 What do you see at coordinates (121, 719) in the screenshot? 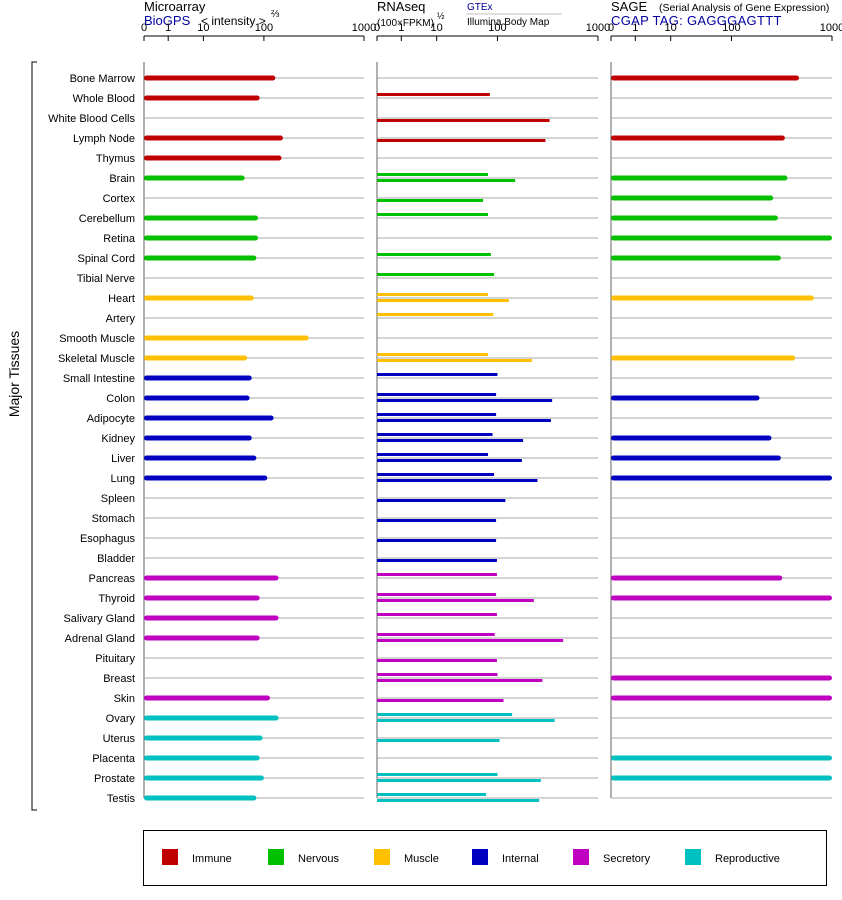
I see `tissue-label: Ovary` at bounding box center [121, 719].